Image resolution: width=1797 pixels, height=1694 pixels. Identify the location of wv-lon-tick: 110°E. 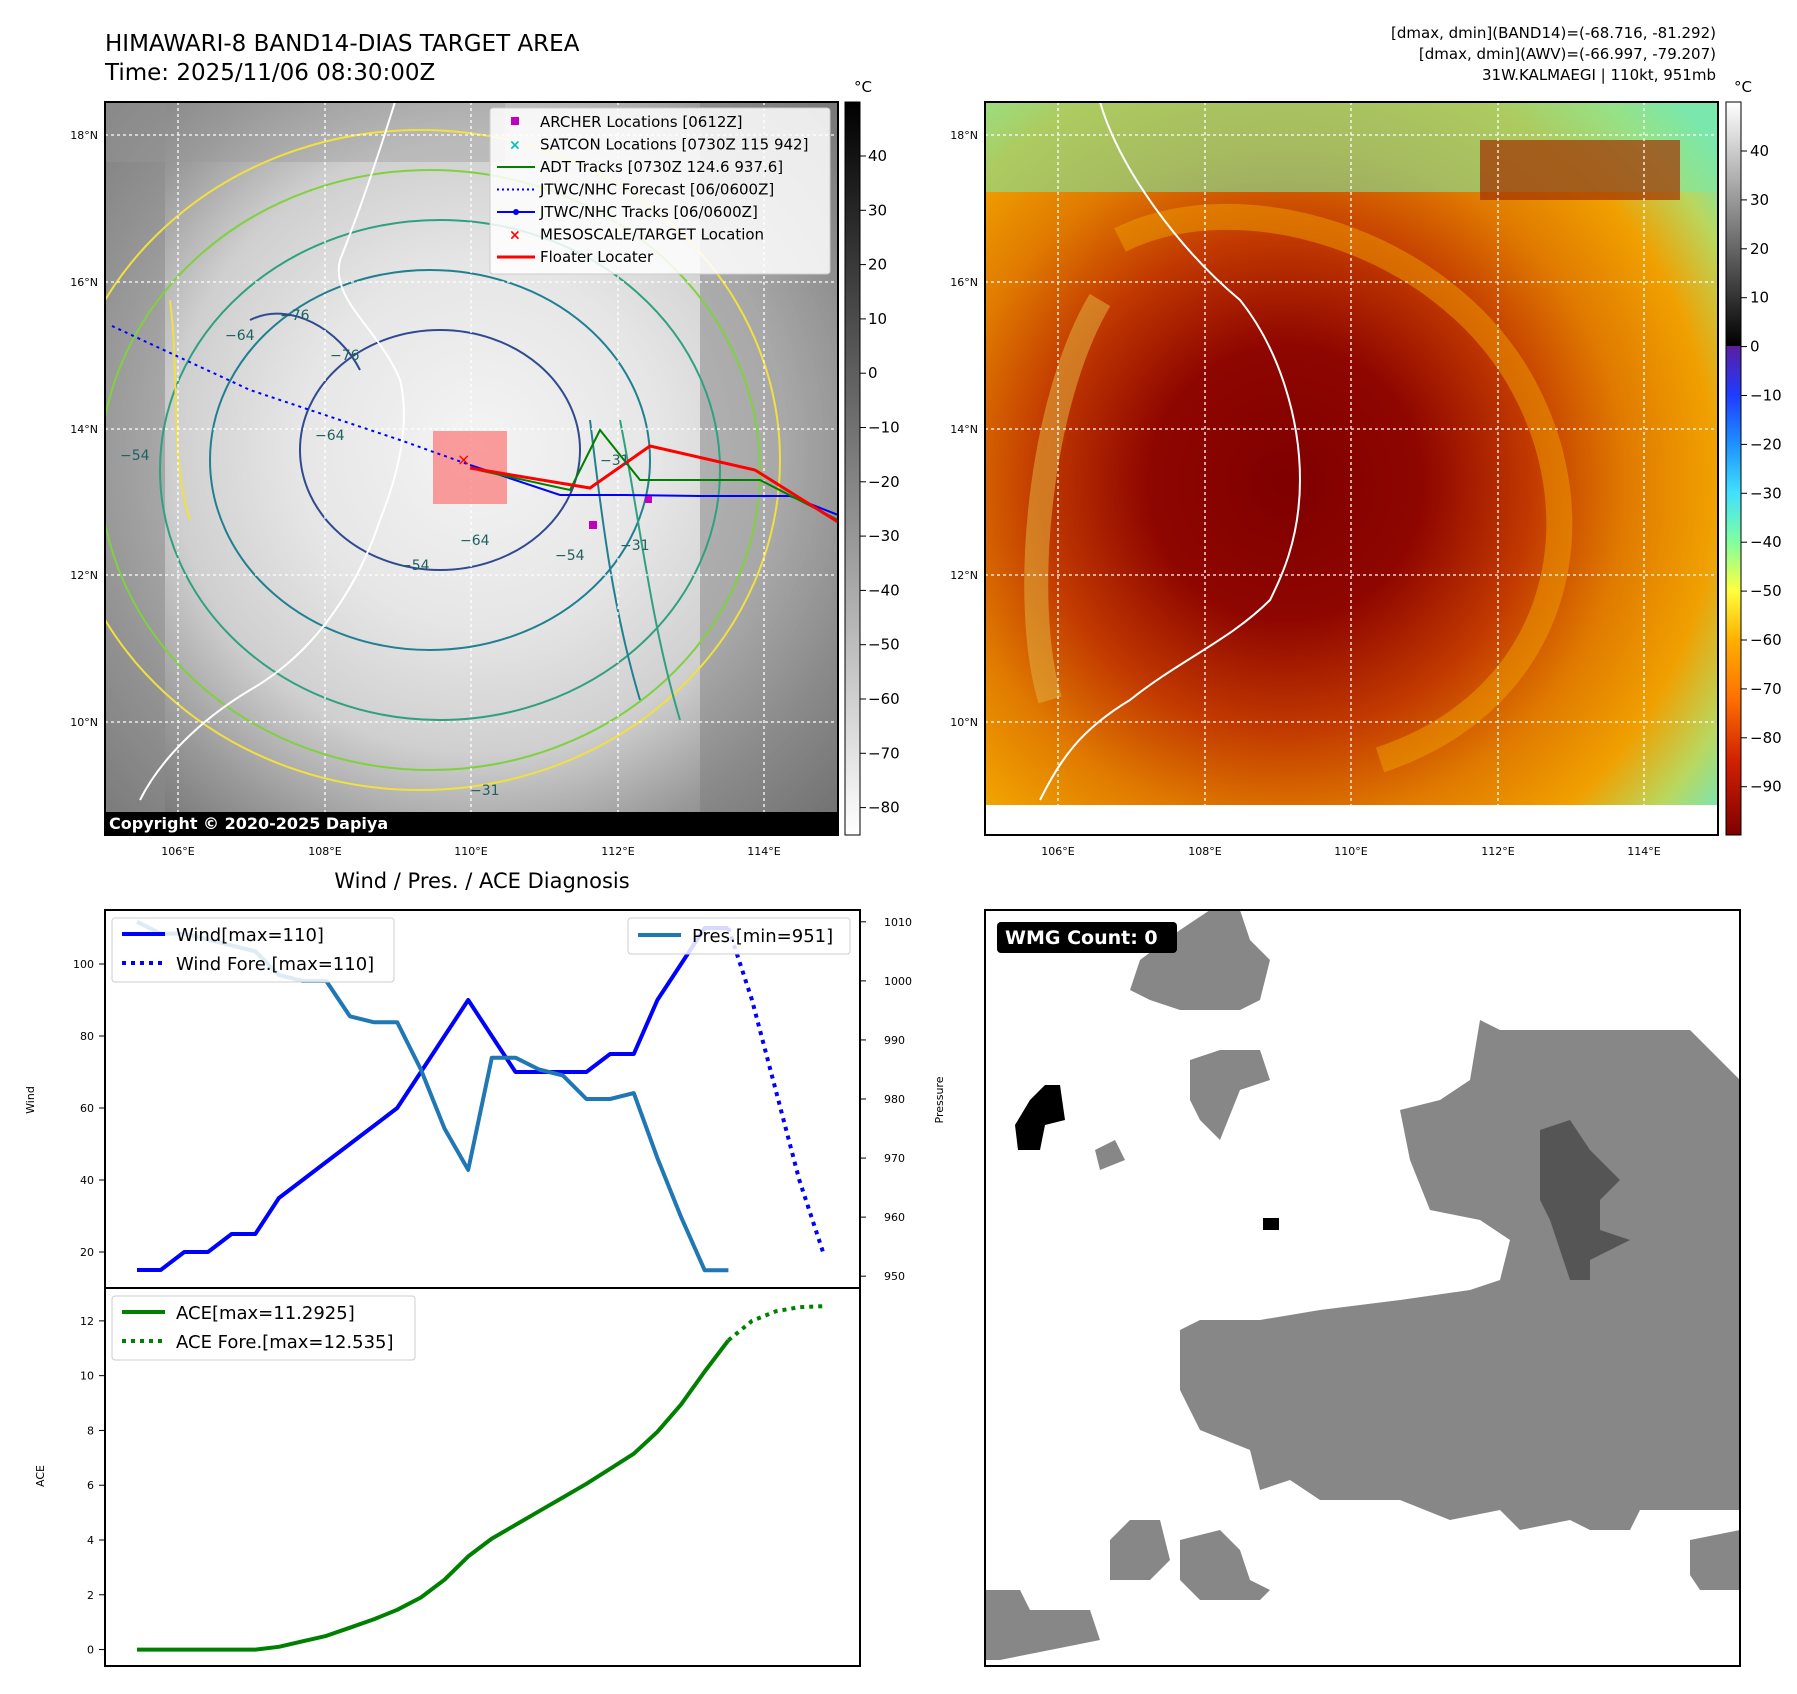
(1350, 851).